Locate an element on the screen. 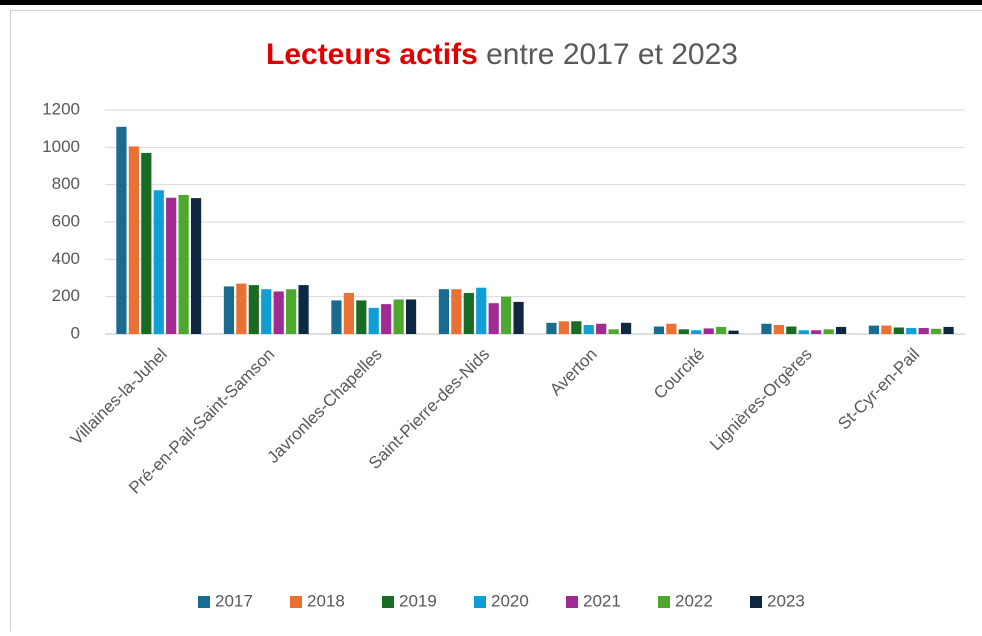 This screenshot has height=636, width=982. legend-label: 2017 is located at coordinates (234, 600).